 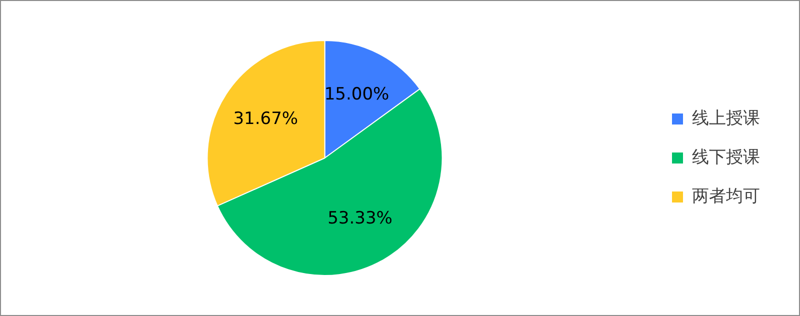 I want to click on legend-label: 线上授课, so click(x=726, y=118).